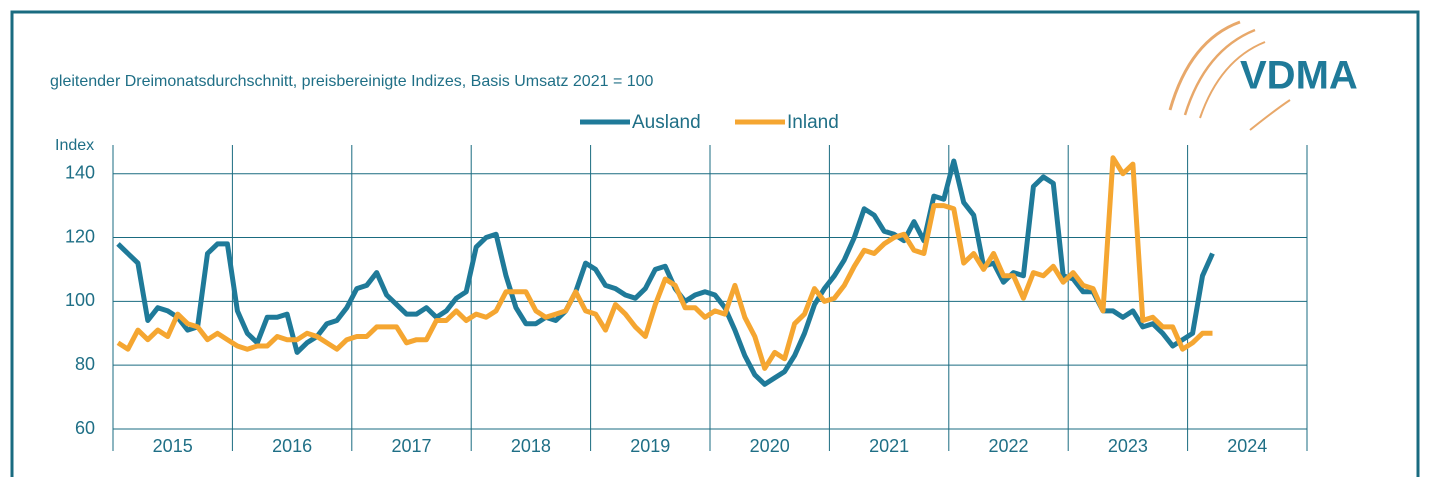  I want to click on y-axis-label: Index, so click(74, 145).